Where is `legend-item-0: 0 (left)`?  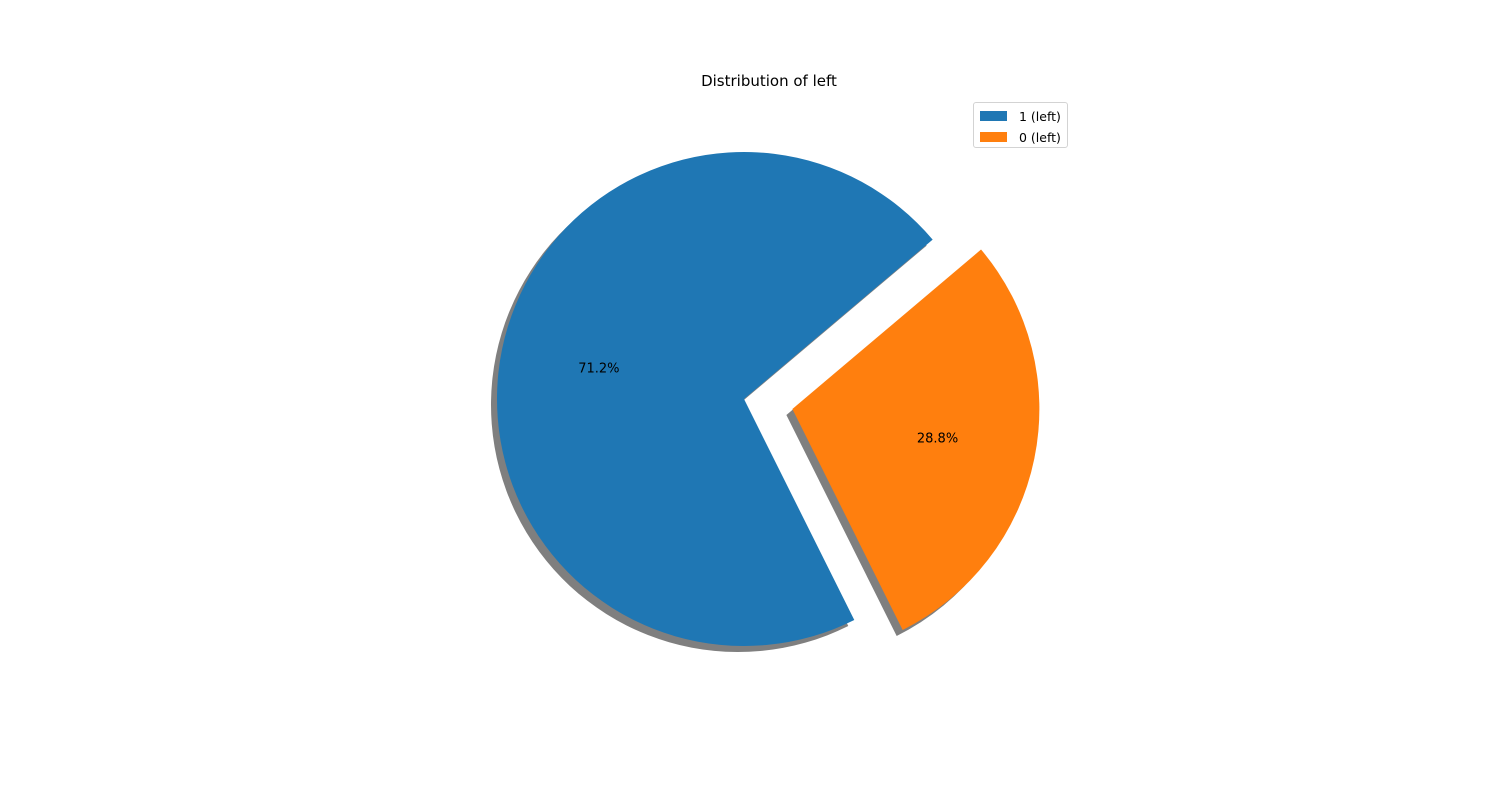 legend-item-0: 0 (left) is located at coordinates (1020, 137).